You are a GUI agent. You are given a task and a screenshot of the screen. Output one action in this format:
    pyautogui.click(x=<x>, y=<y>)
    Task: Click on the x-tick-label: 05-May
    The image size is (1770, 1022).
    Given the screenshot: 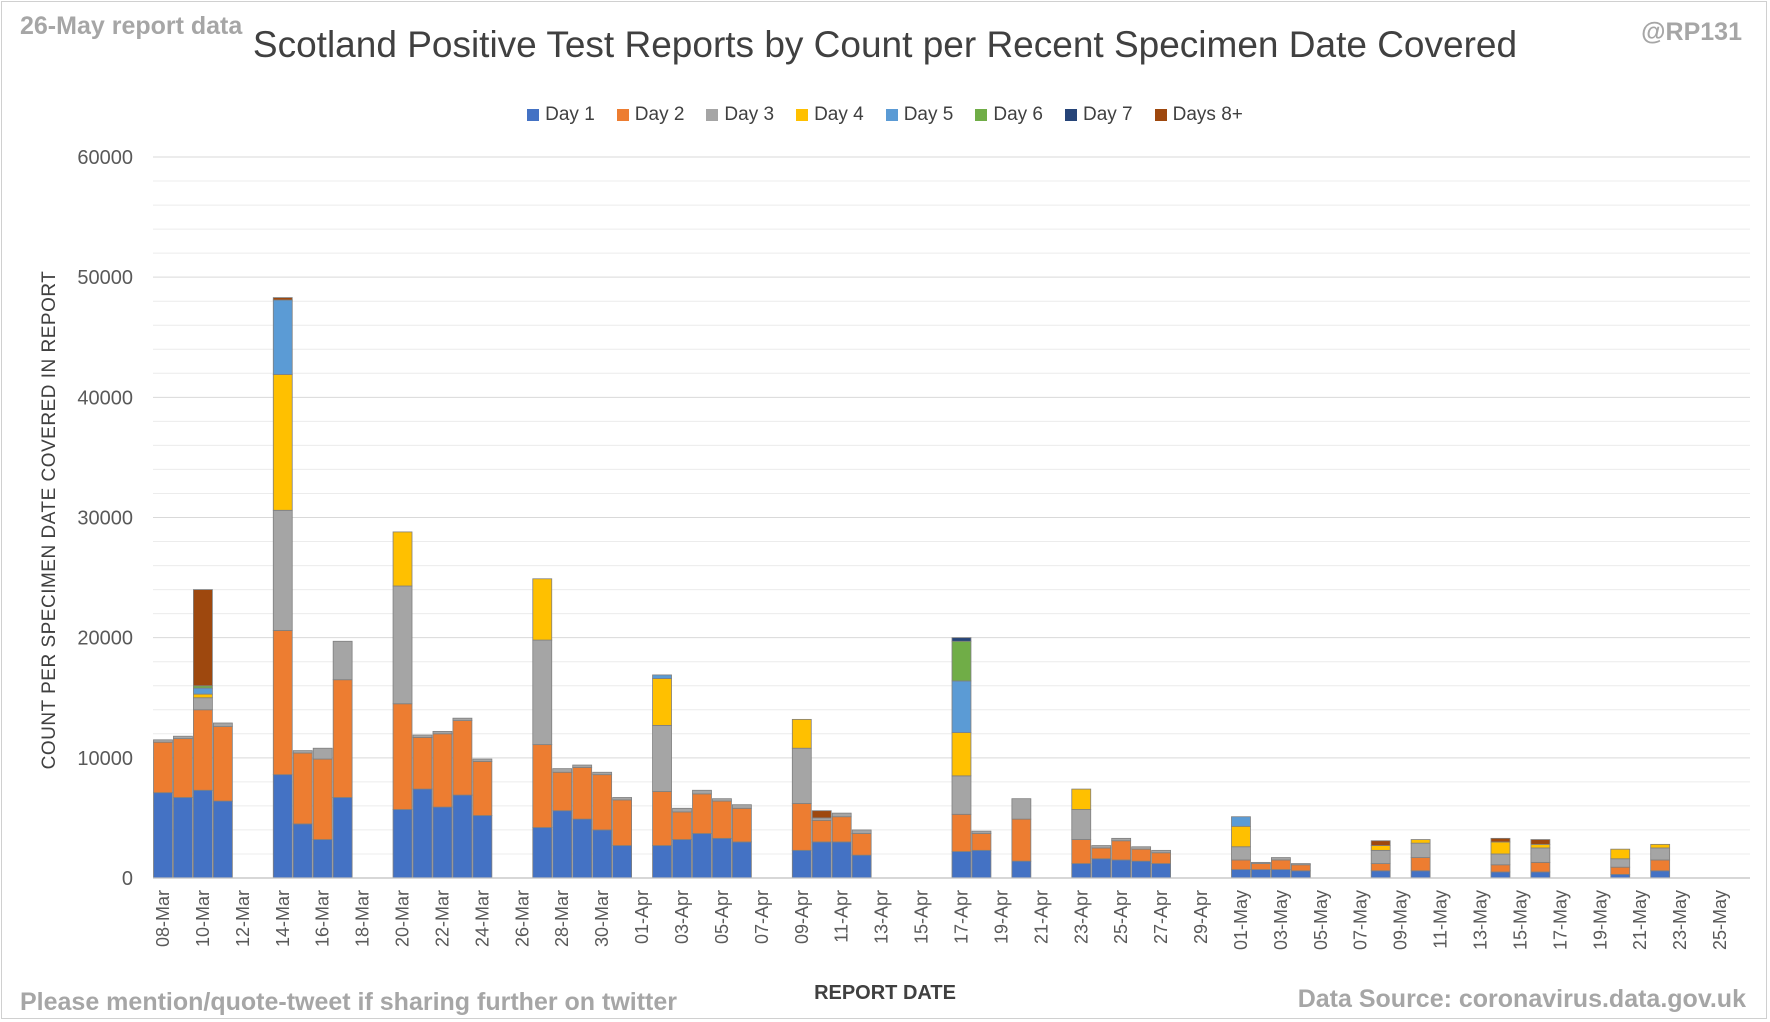 What is the action you would take?
    pyautogui.click(x=1321, y=920)
    